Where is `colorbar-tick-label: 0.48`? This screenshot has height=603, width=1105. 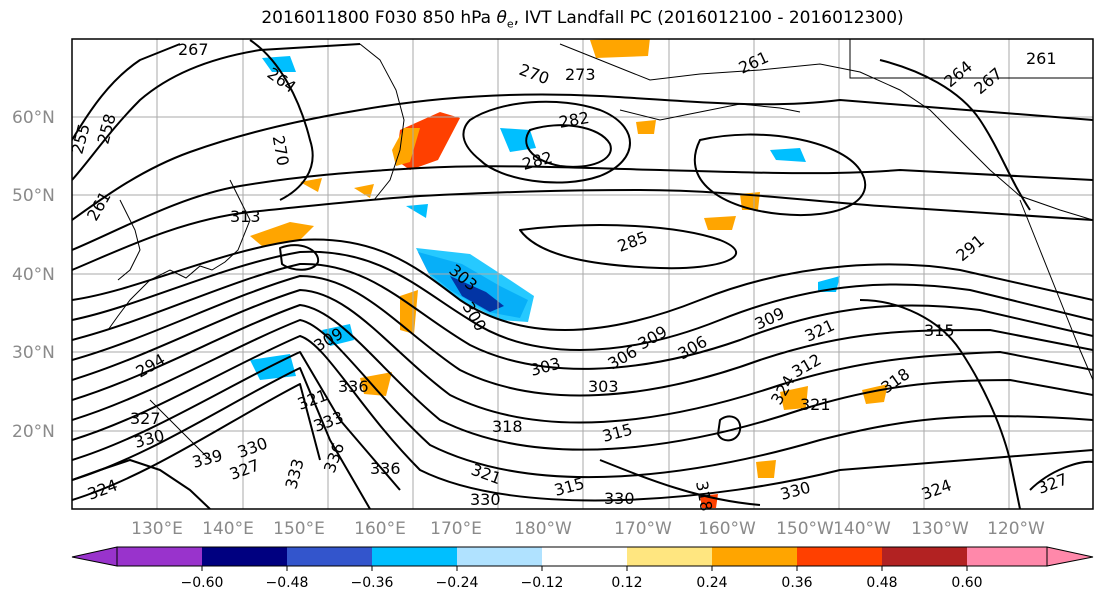 colorbar-tick-label: 0.48 is located at coordinates (881, 583).